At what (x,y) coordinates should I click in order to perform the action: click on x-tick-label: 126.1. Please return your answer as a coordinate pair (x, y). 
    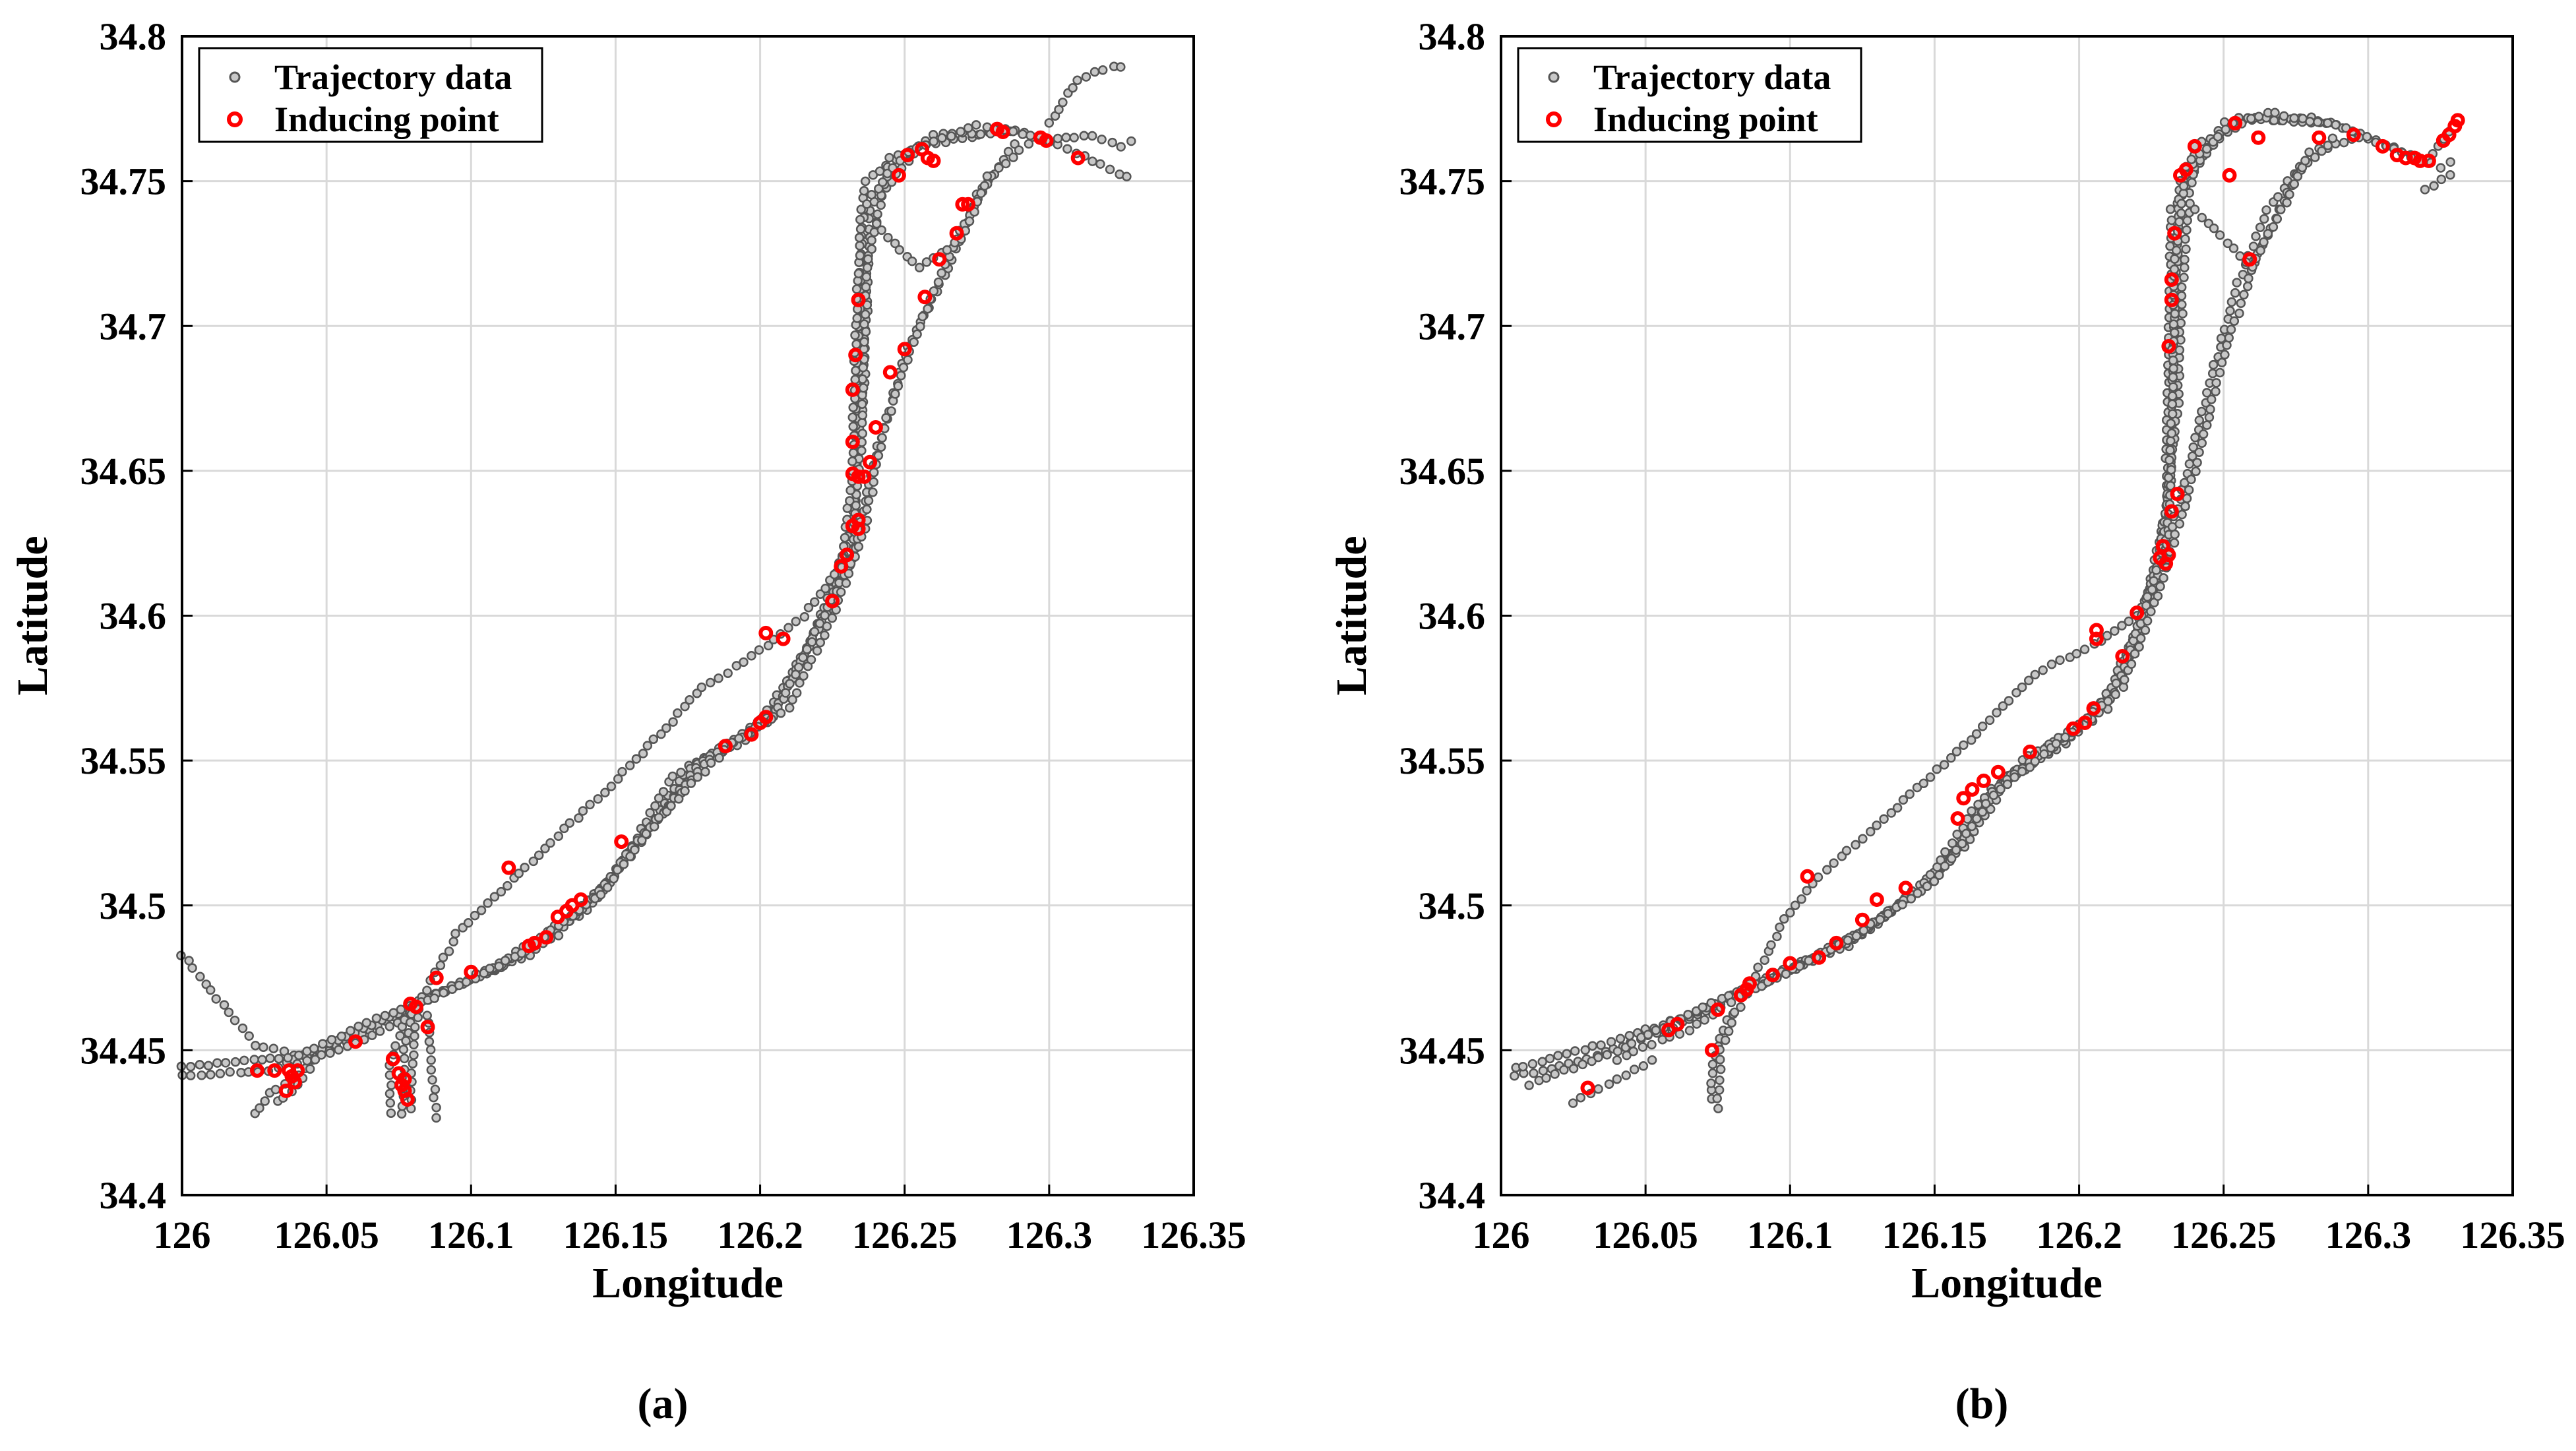
    Looking at the image, I should click on (471, 1235).